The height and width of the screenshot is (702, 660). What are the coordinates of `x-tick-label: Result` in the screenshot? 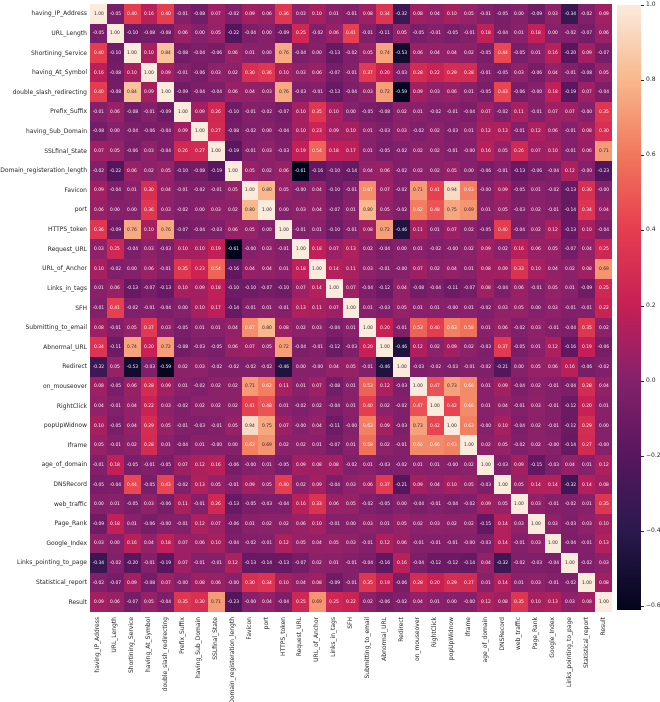 It's located at (609, 626).